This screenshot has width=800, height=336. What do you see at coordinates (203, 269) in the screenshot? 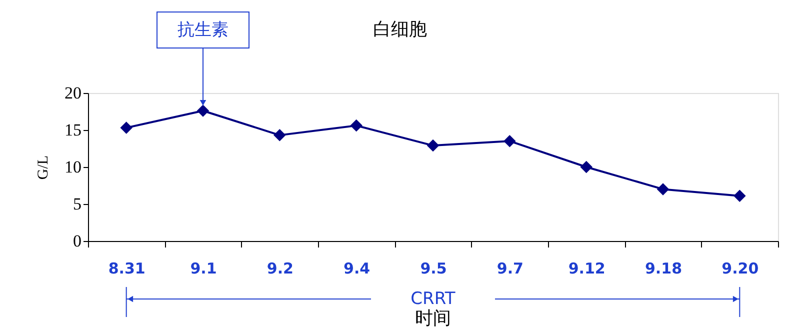
I see `x-tick-label: 9.1` at bounding box center [203, 269].